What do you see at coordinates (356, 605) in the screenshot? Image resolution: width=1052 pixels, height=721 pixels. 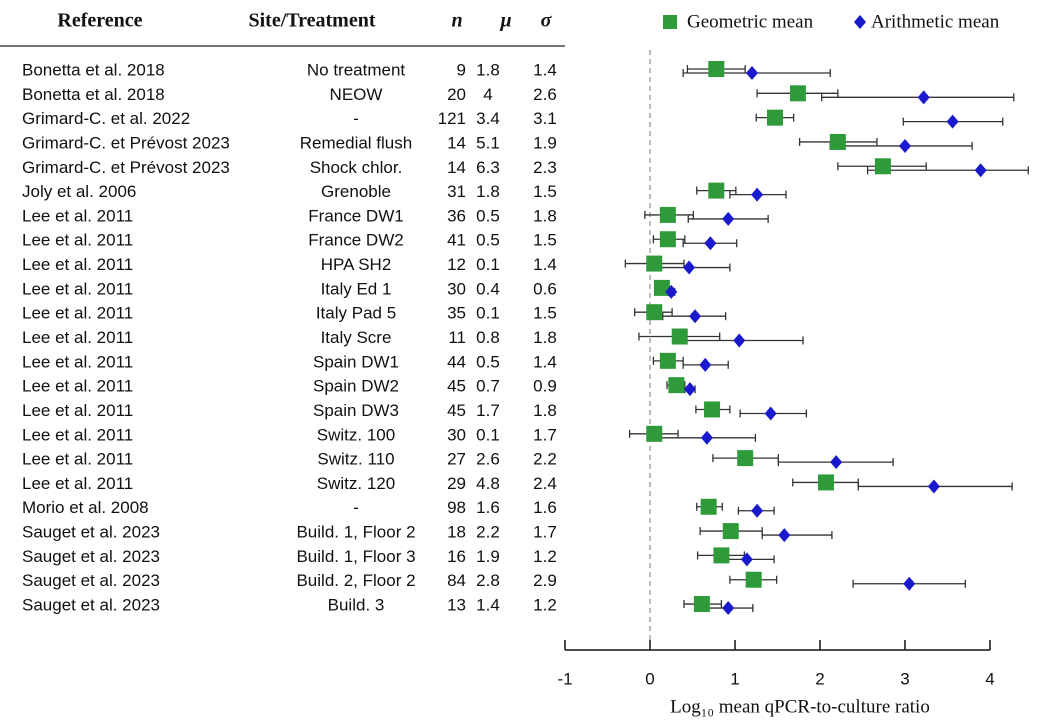 I see `site: Build. 3` at bounding box center [356, 605].